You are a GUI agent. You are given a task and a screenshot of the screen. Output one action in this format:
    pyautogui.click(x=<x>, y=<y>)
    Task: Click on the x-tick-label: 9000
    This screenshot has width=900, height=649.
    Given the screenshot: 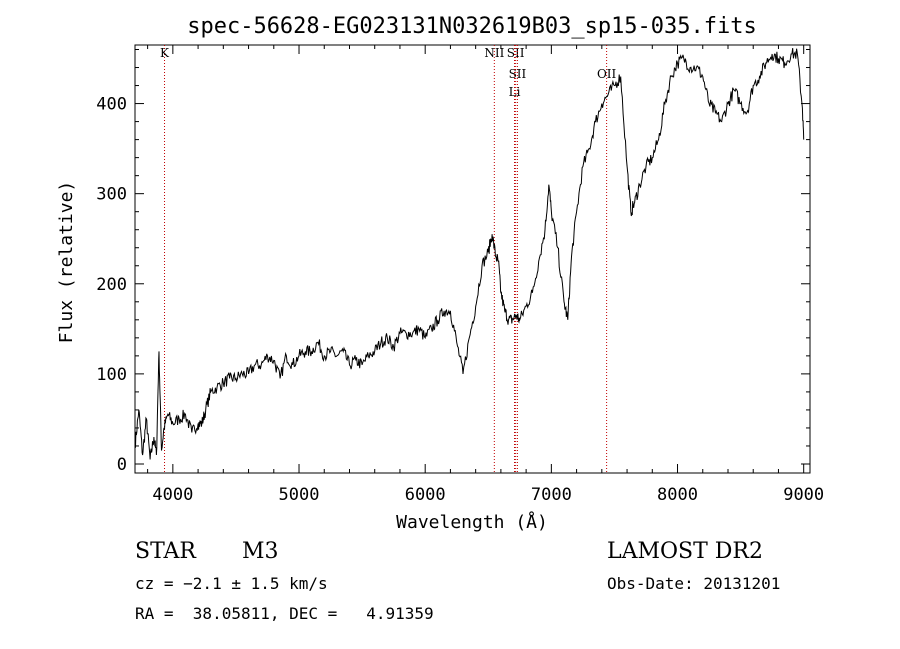 What is the action you would take?
    pyautogui.click(x=803, y=495)
    